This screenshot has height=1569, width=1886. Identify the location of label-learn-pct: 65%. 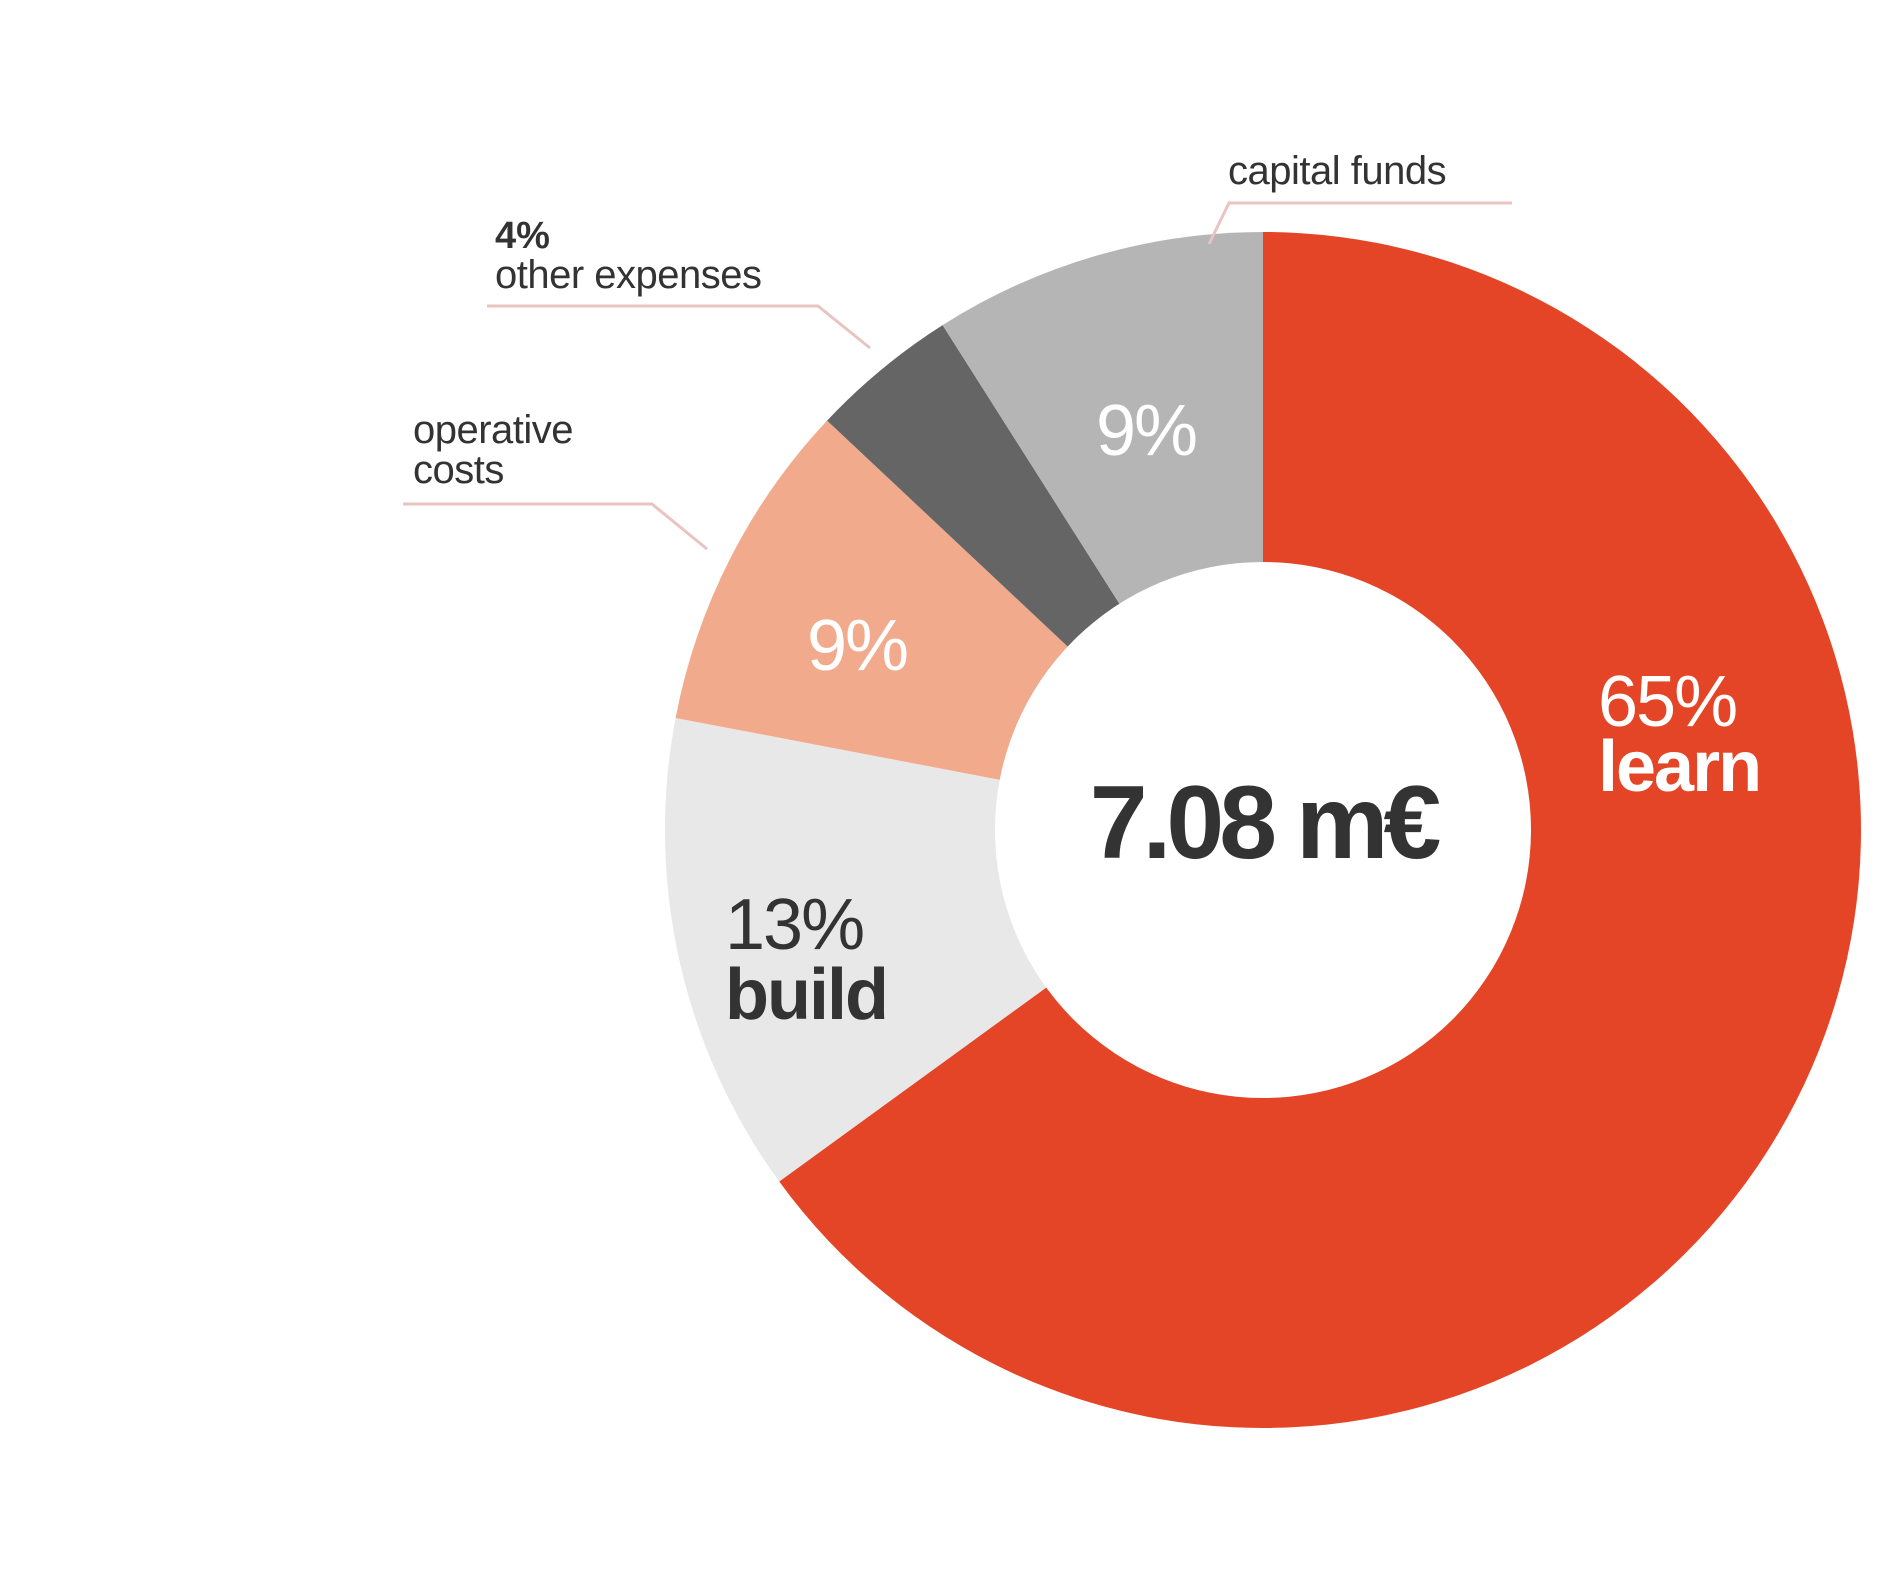
(1667, 702).